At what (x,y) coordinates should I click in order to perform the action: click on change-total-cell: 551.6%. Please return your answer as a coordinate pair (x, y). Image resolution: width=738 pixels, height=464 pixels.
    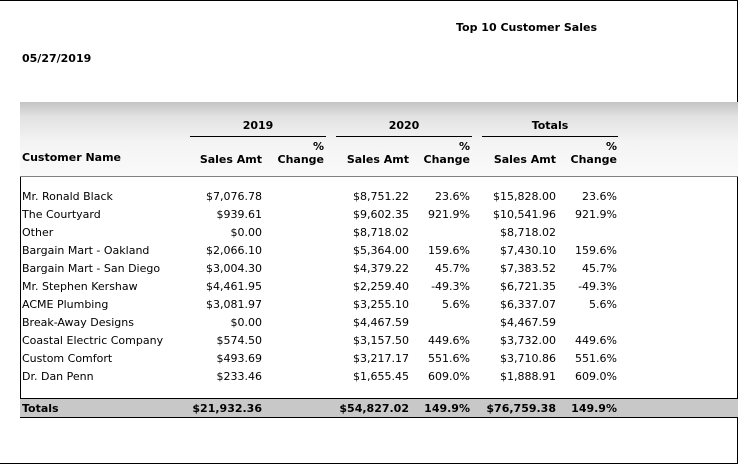
    Looking at the image, I should click on (596, 358).